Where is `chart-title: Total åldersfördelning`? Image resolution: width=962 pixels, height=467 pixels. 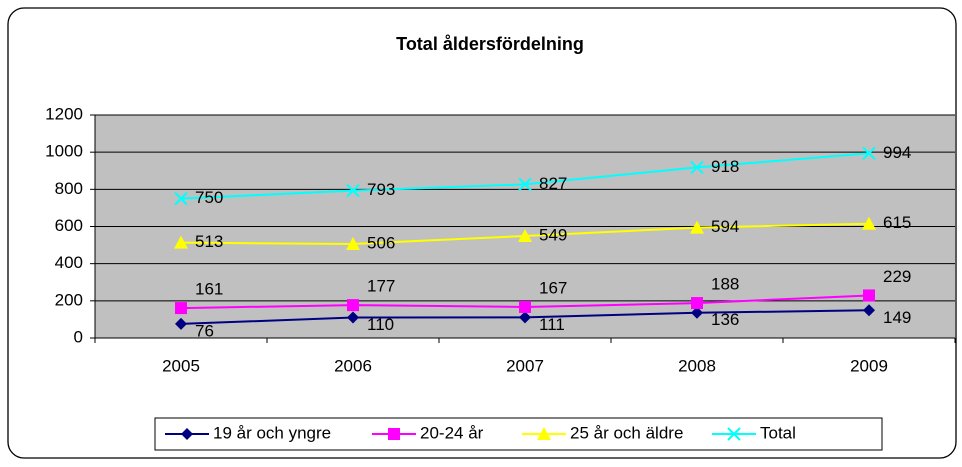
chart-title: Total åldersfördelning is located at coordinates (490, 44).